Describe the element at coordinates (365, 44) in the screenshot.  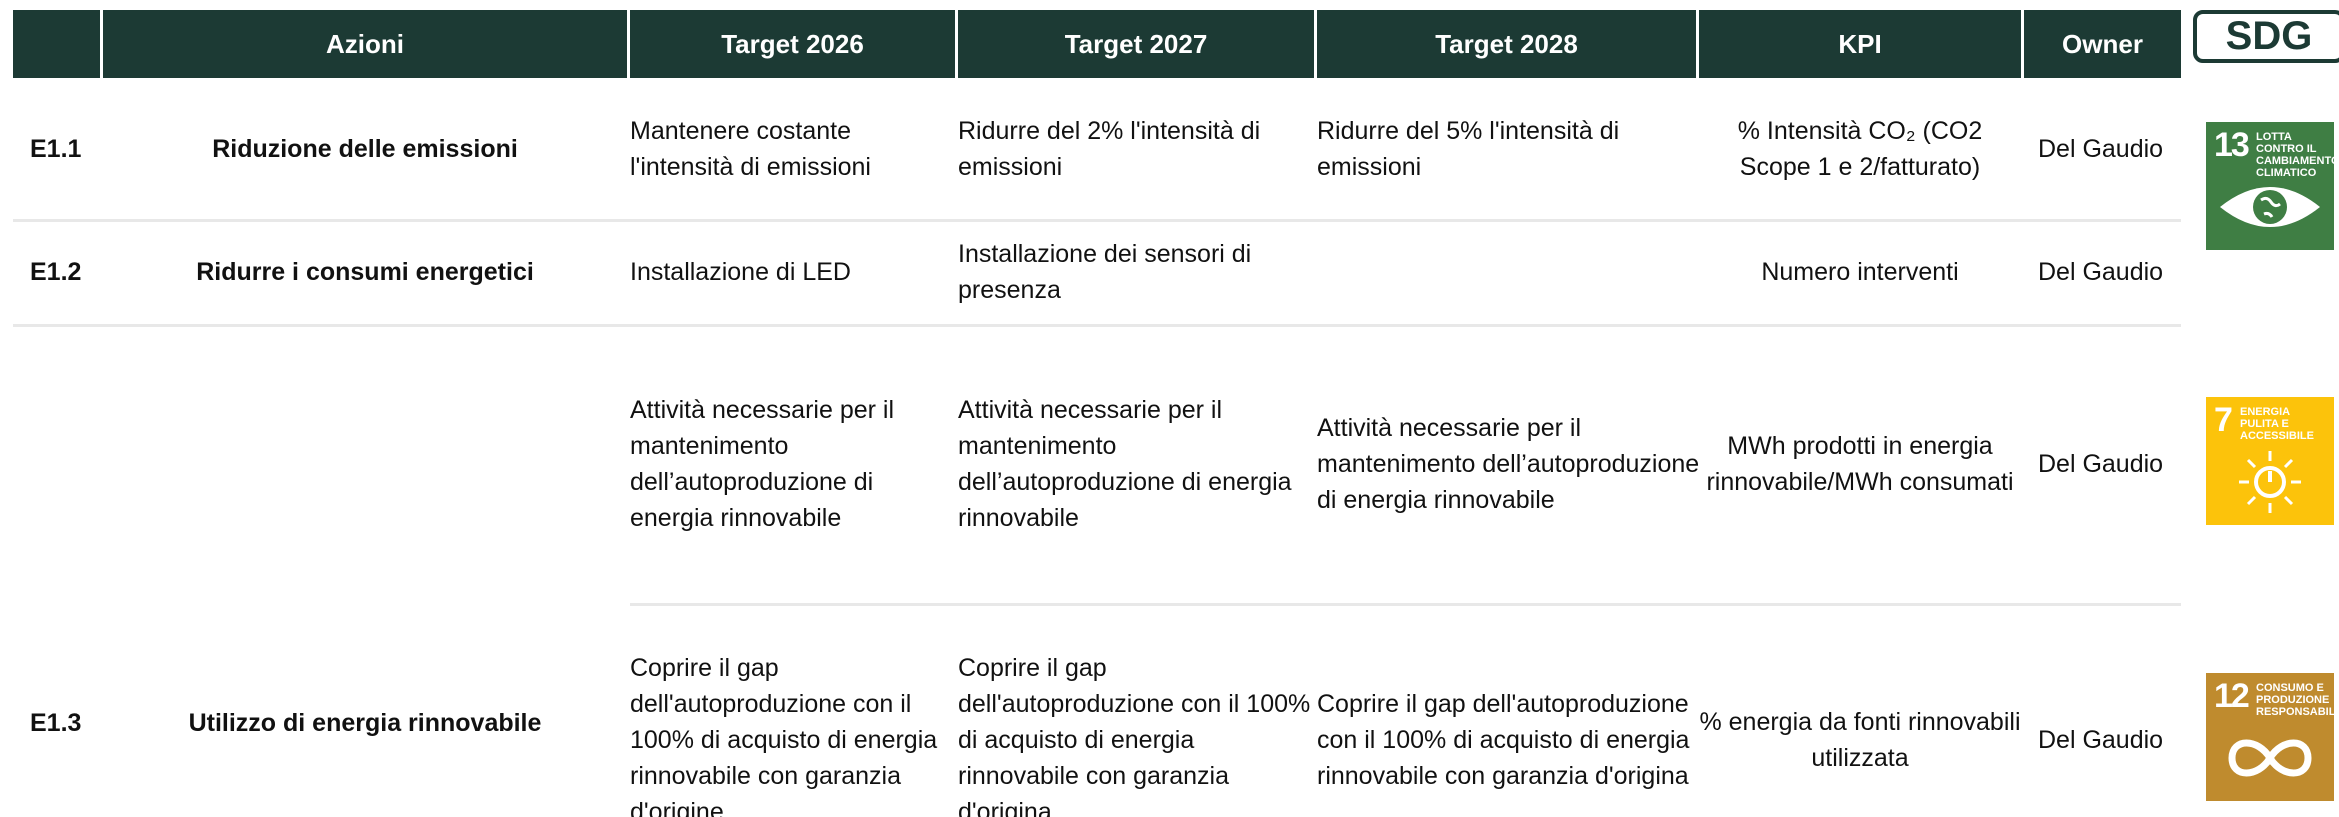
I see `header-cell: Azioni` at that location.